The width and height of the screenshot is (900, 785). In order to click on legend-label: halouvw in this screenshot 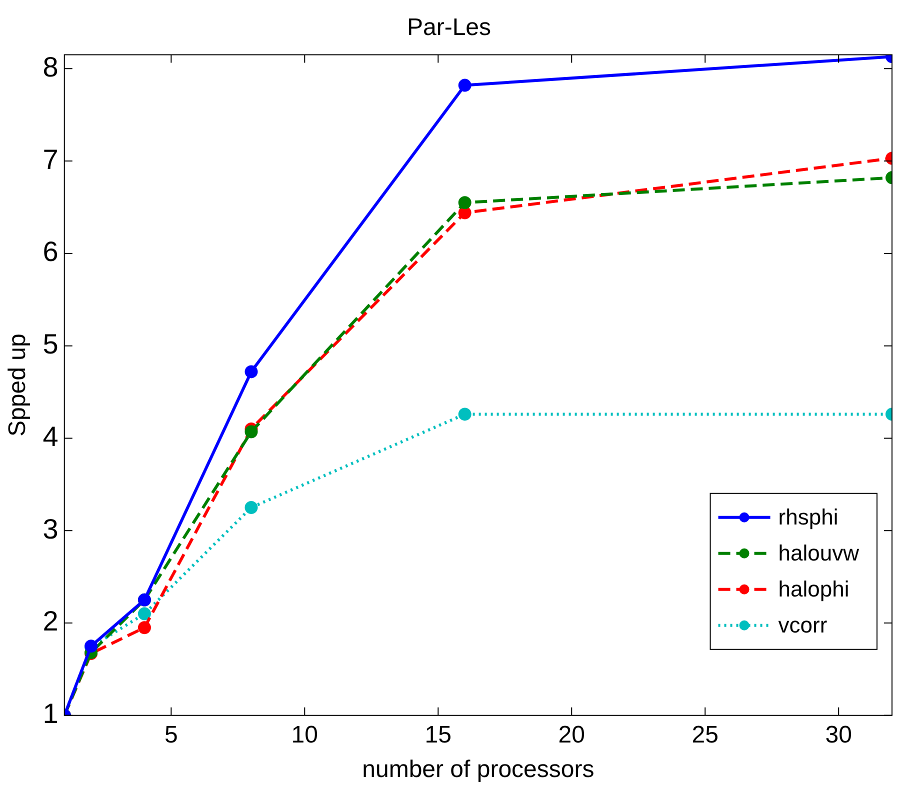, I will do `click(819, 553)`.